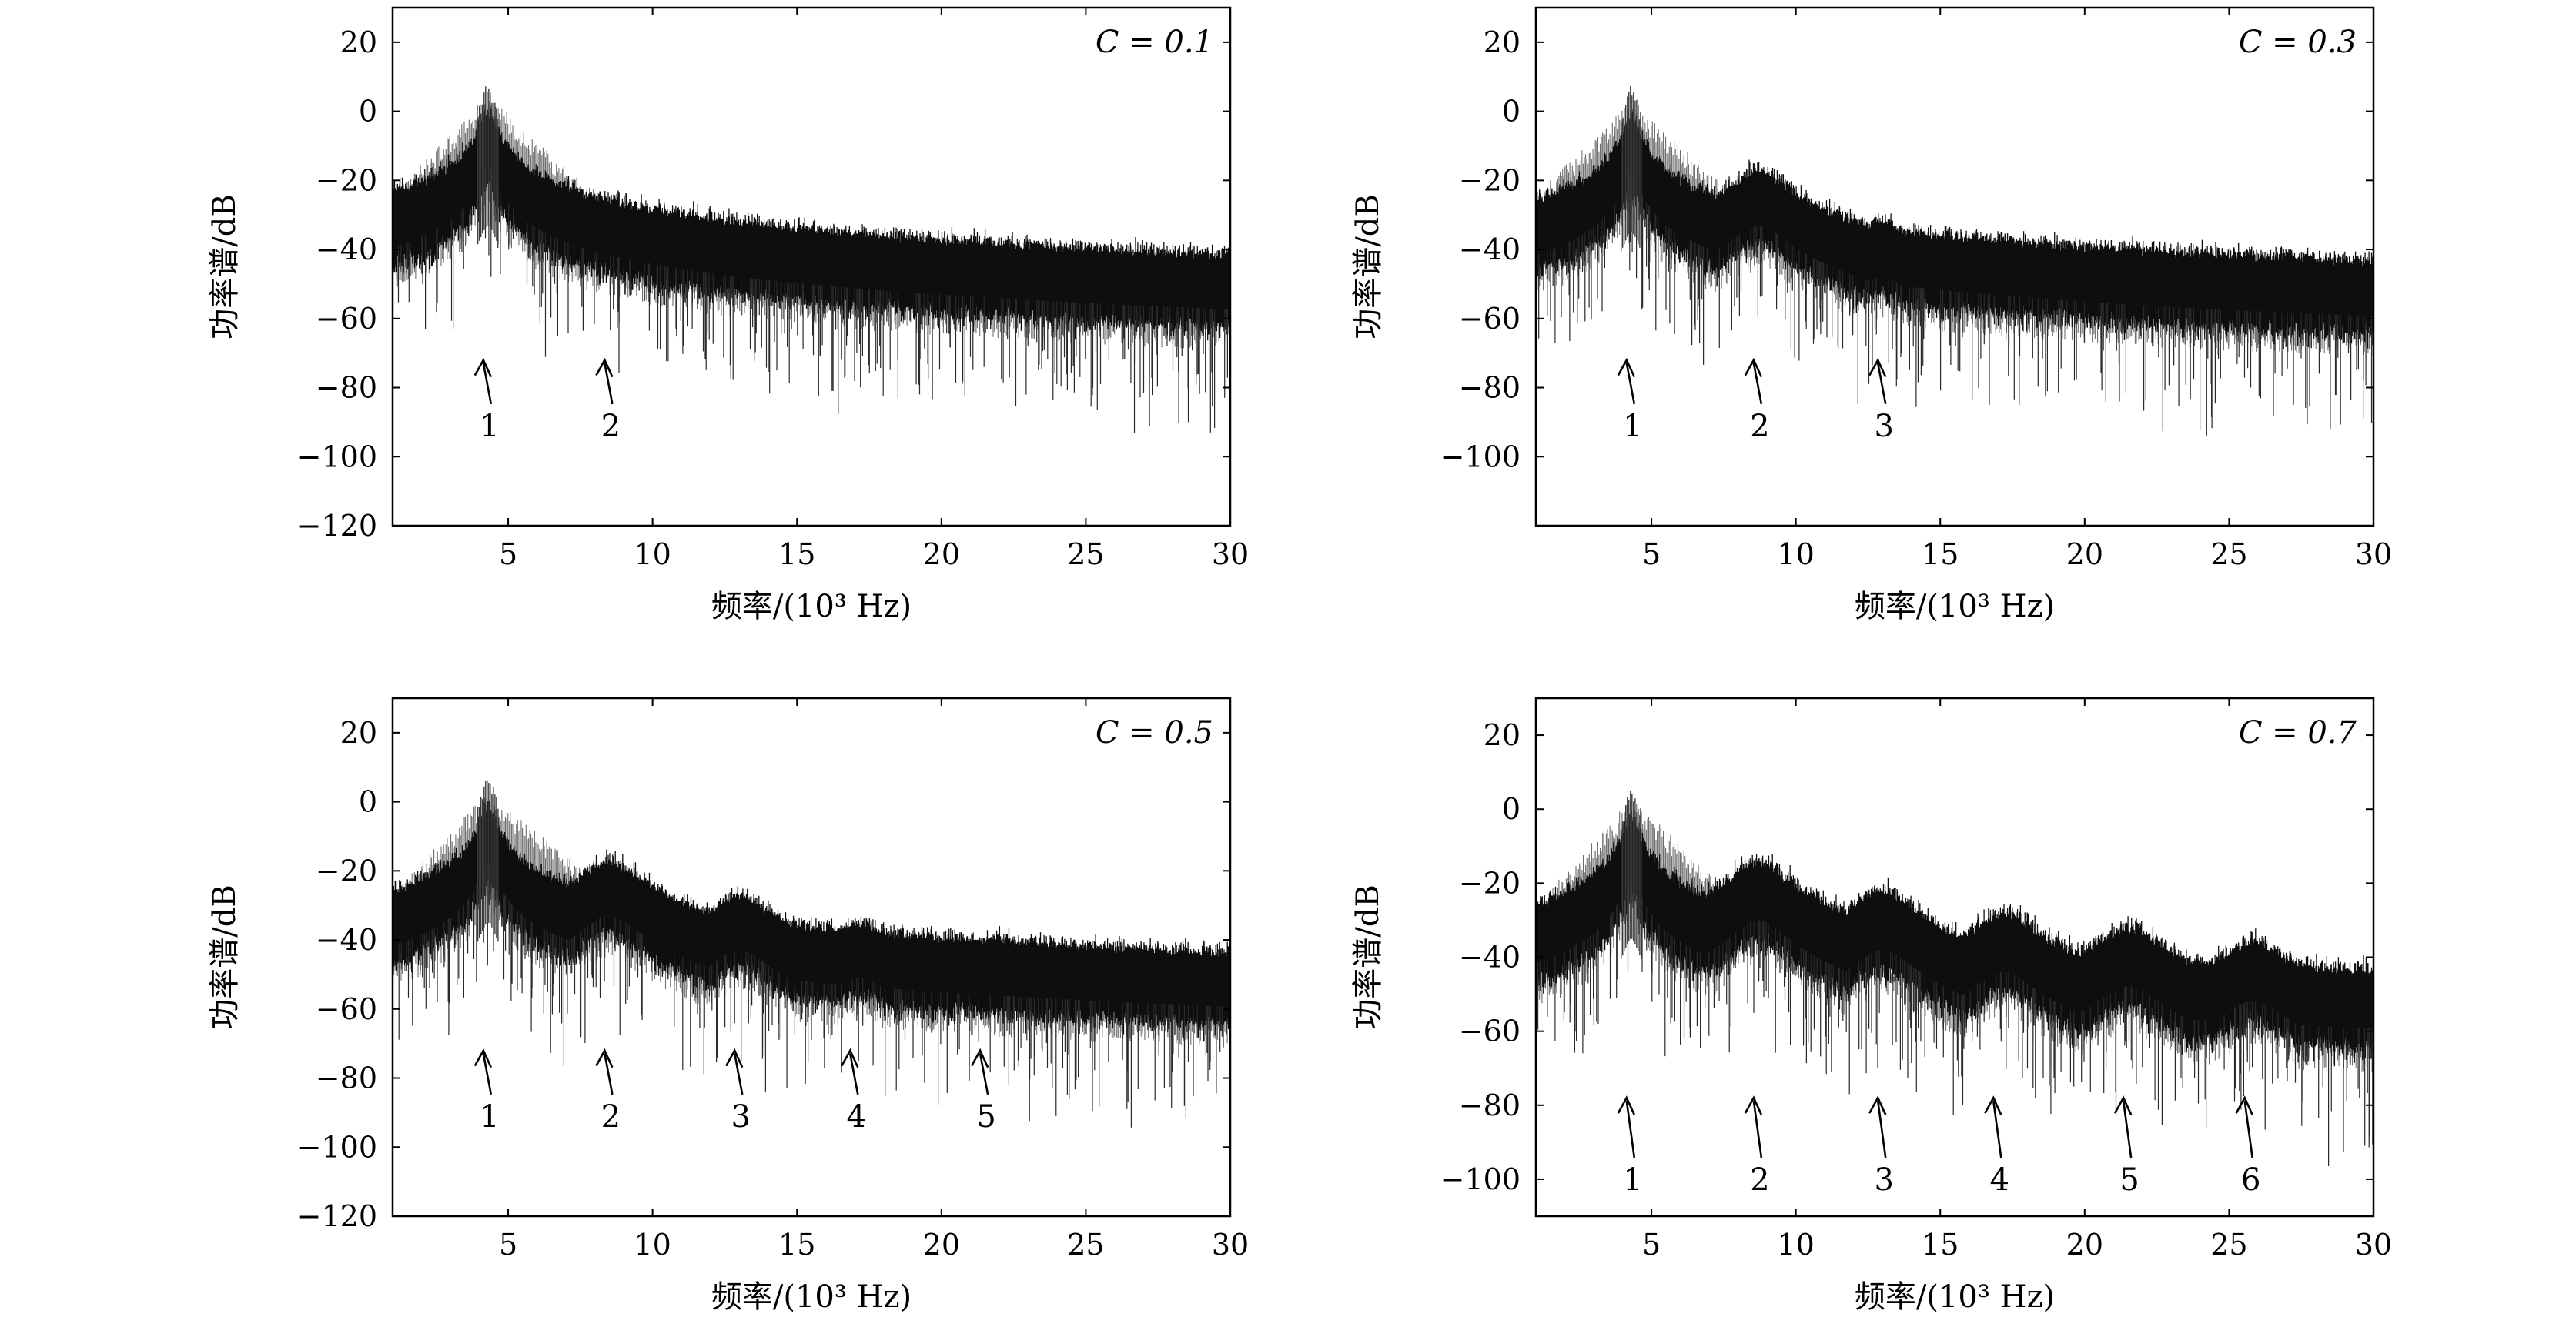 Image resolution: width=2576 pixels, height=1324 pixels. What do you see at coordinates (1154, 733) in the screenshot?
I see `panel-label: C = 0.5` at bounding box center [1154, 733].